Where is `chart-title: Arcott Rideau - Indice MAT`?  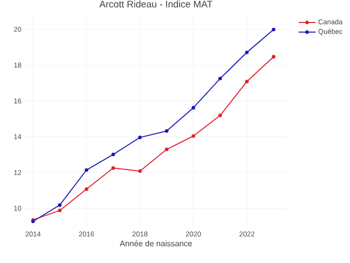
chart-title: Arcott Rideau - Indice MAT is located at coordinates (155, 4).